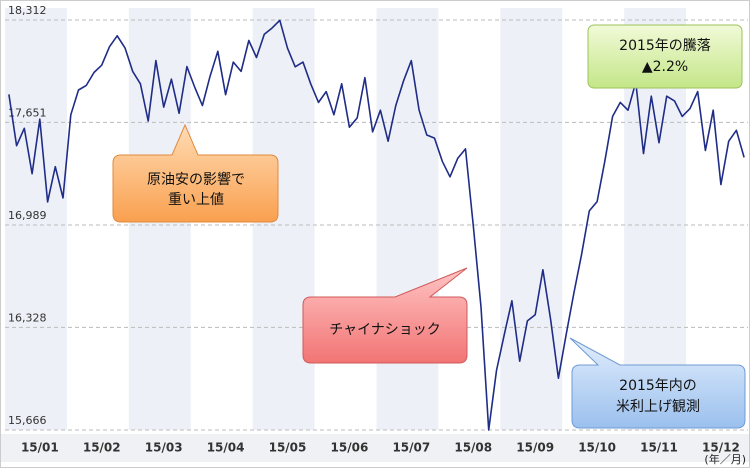 Image resolution: width=750 pixels, height=468 pixels. I want to click on x-tick-label: 15/07, so click(411, 448).